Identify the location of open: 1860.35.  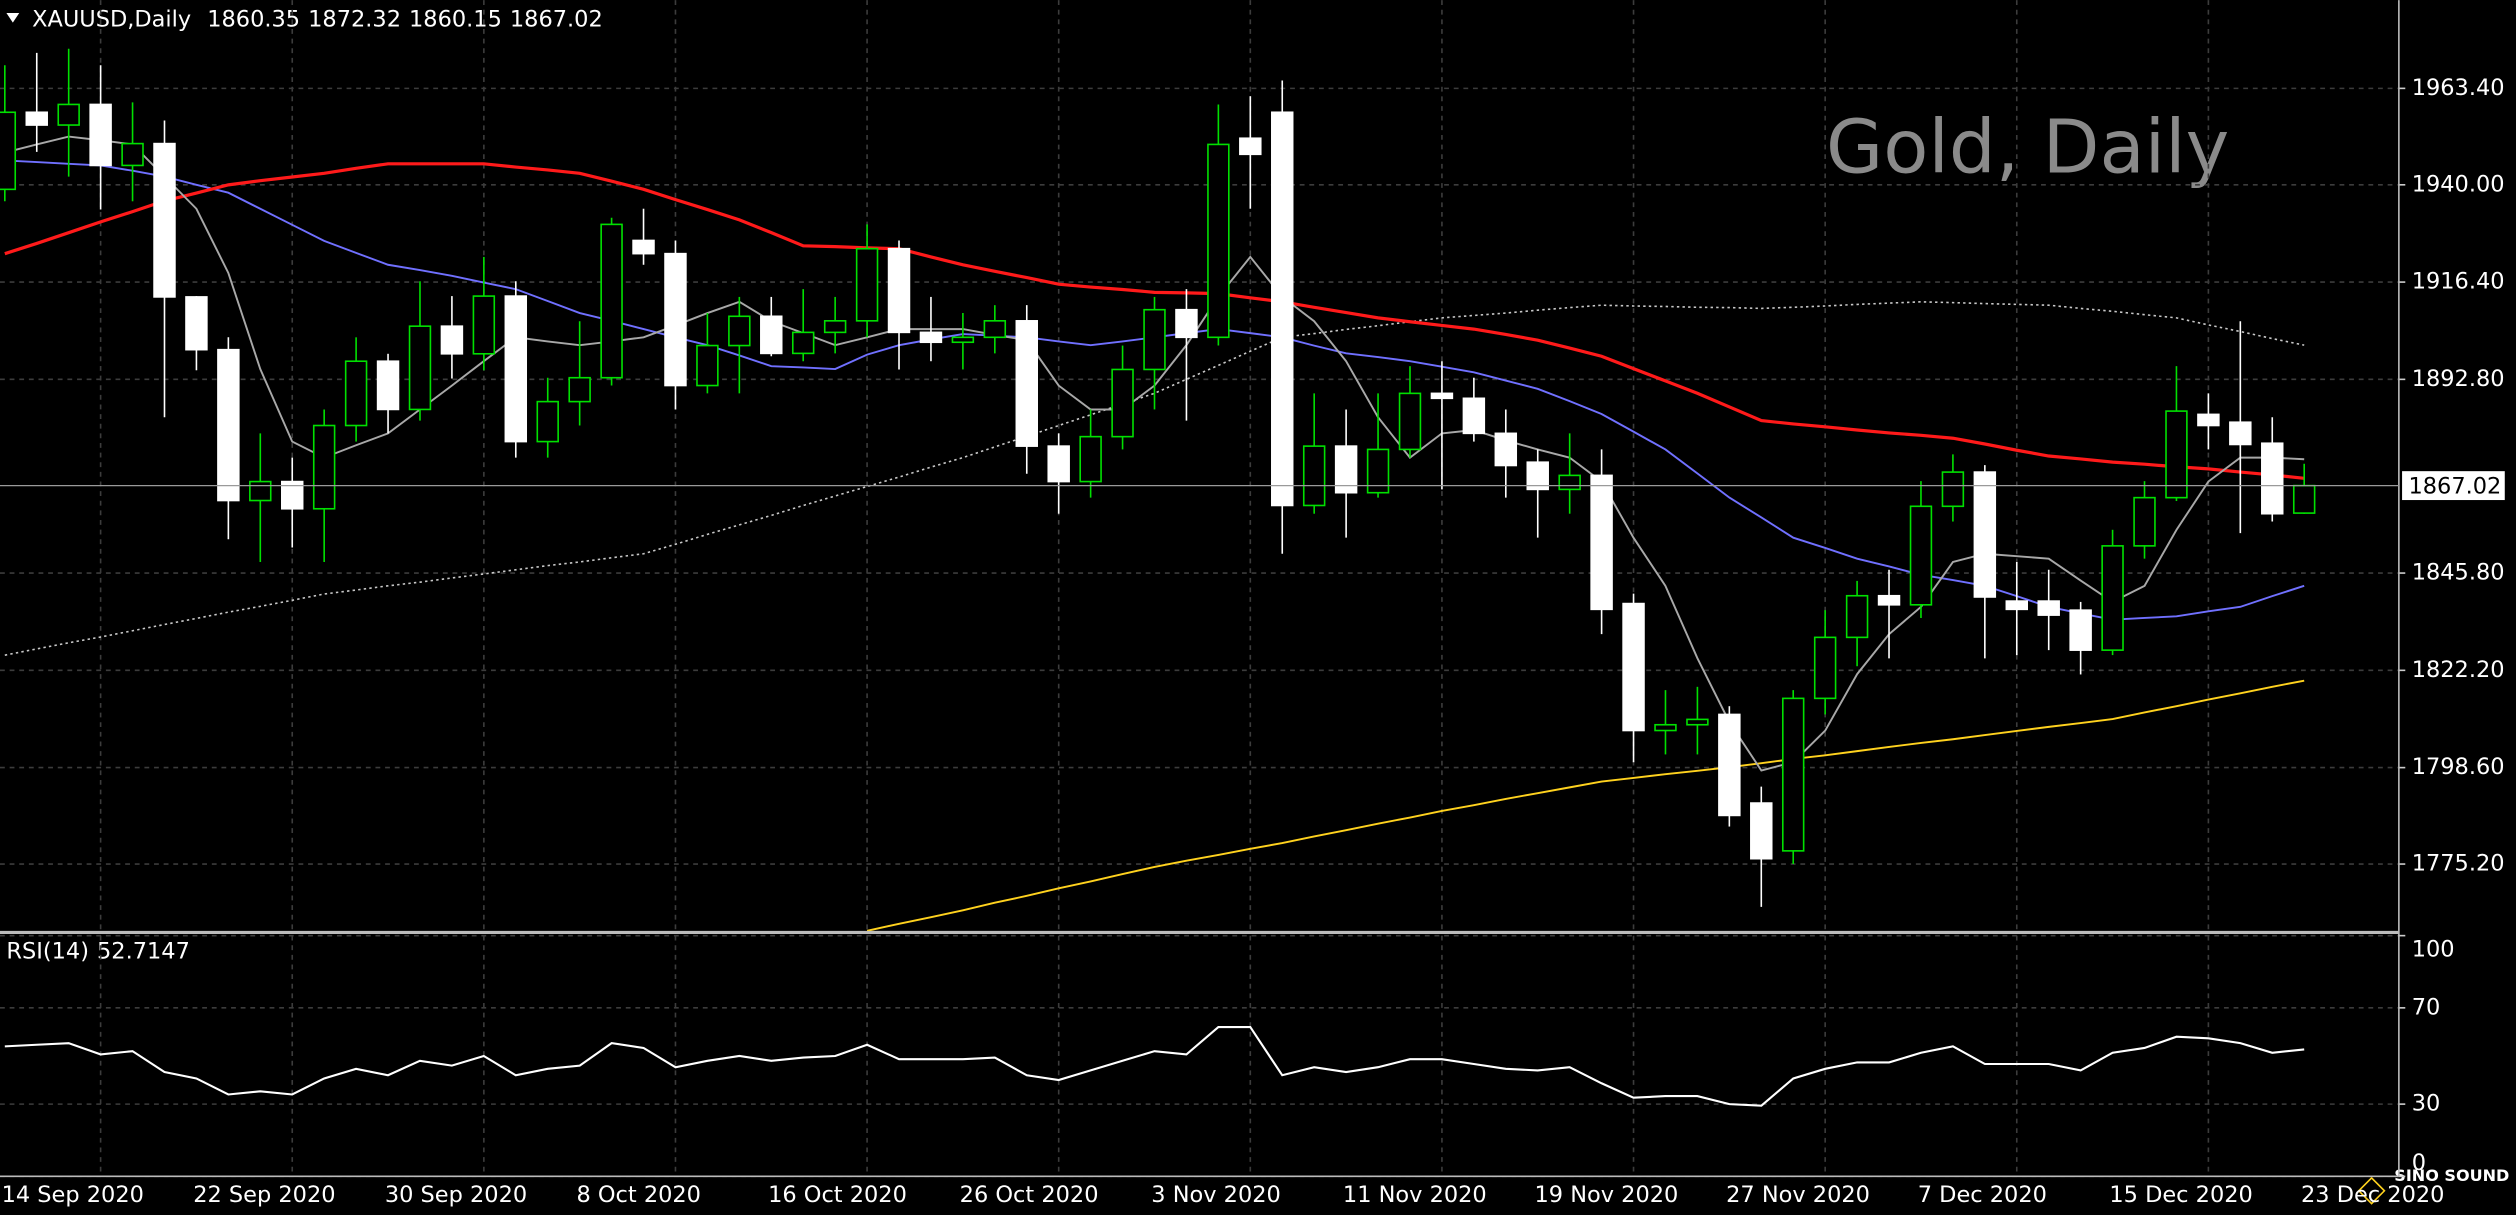
(253, 19).